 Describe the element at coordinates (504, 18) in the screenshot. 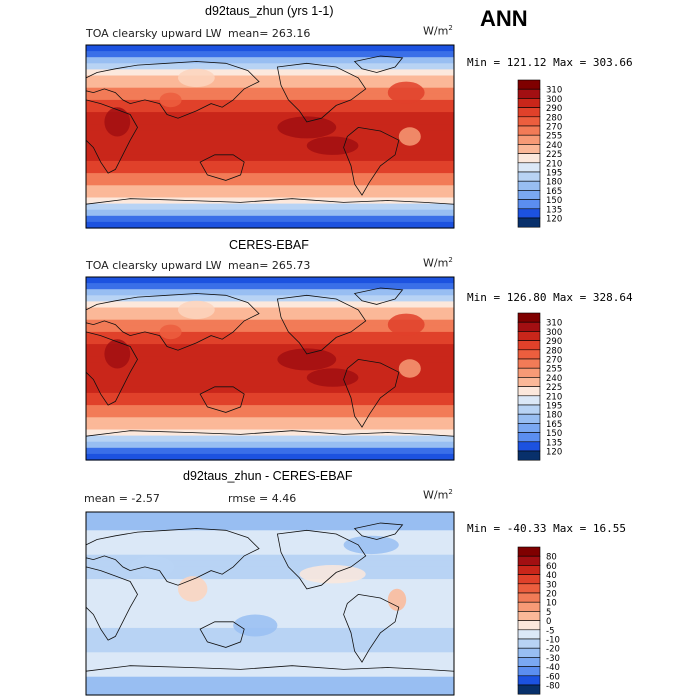

I see `season-label: ANN` at that location.